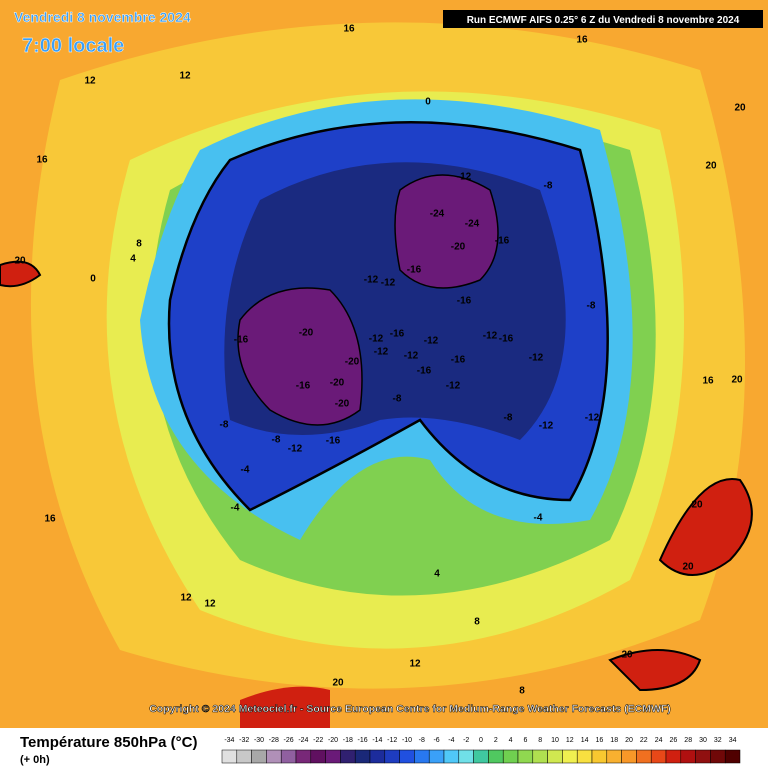 This screenshot has height=768, width=768. I want to click on colorbar-tick-label: 8, so click(540, 740).